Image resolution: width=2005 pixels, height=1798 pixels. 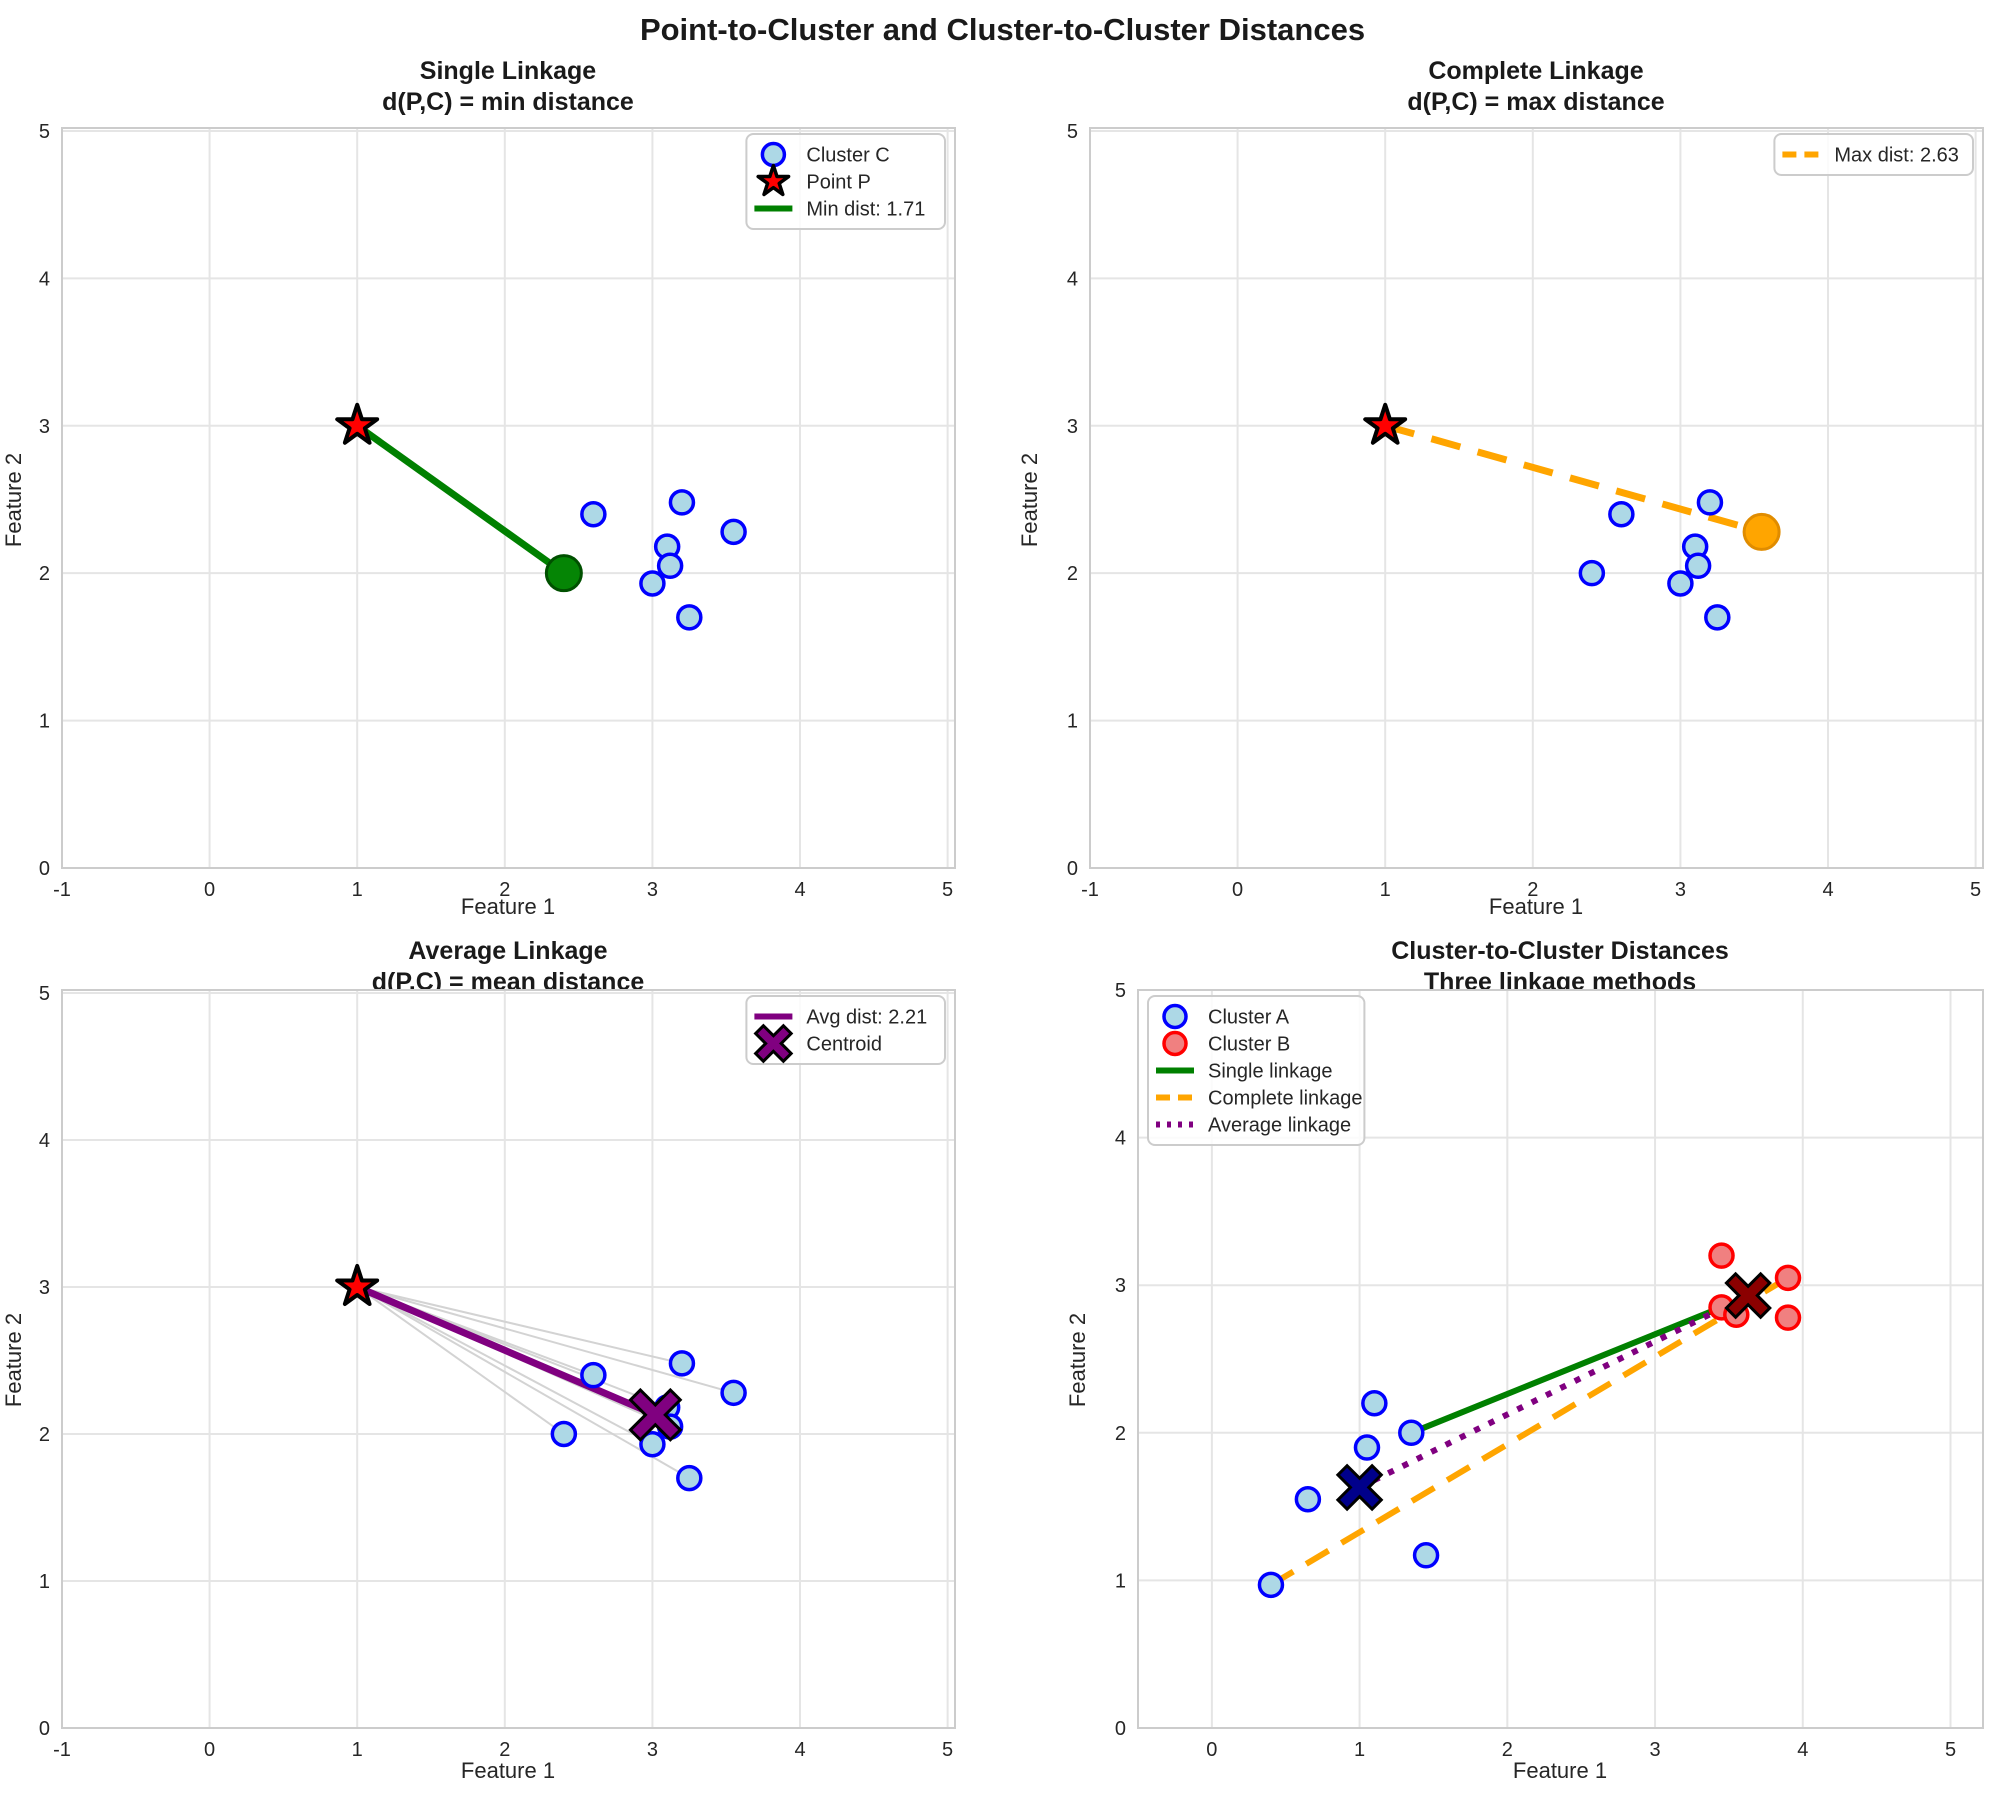 I want to click on svg-text: Complete linkage, so click(x=1285, y=1099).